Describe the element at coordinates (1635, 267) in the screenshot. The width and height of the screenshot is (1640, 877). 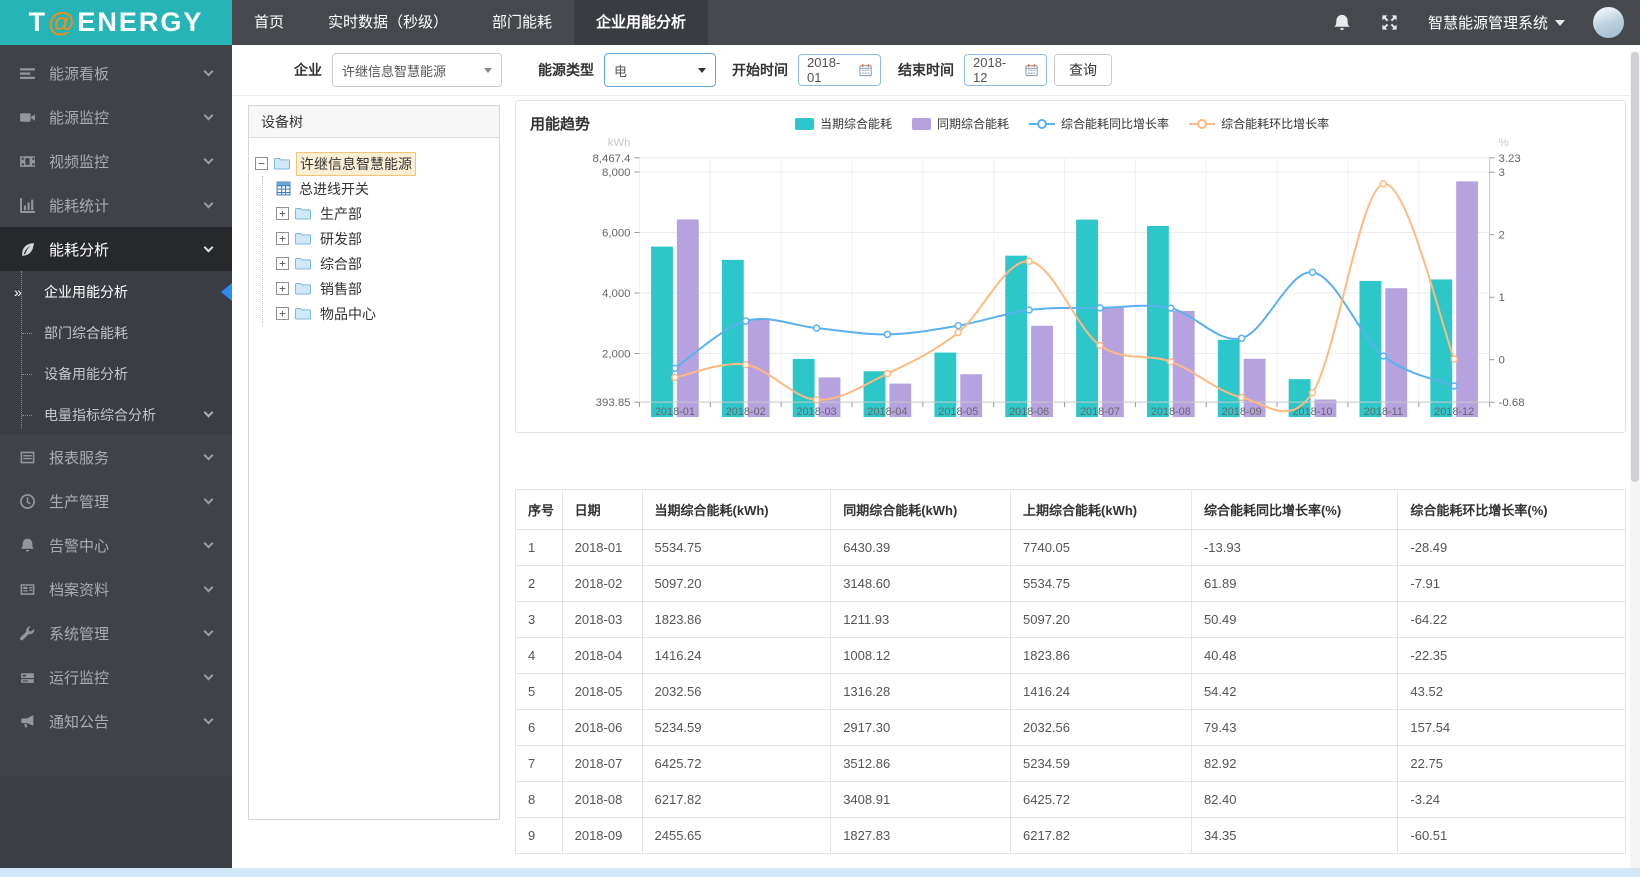
I see `vertical-scrollbar-thumb` at that location.